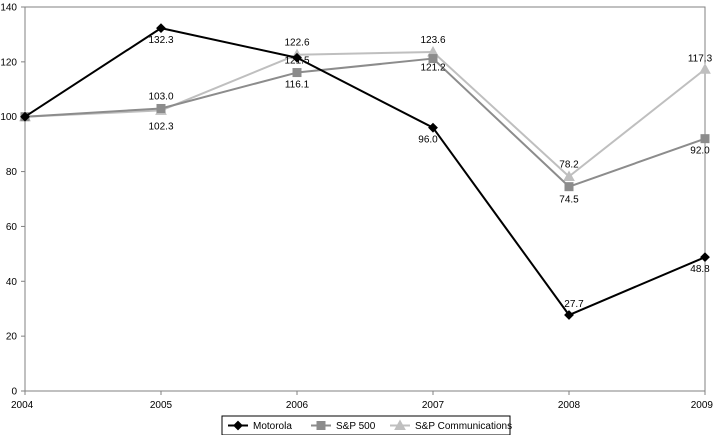 The width and height of the screenshot is (714, 435). I want to click on y-tick-label: 120, so click(8, 62).